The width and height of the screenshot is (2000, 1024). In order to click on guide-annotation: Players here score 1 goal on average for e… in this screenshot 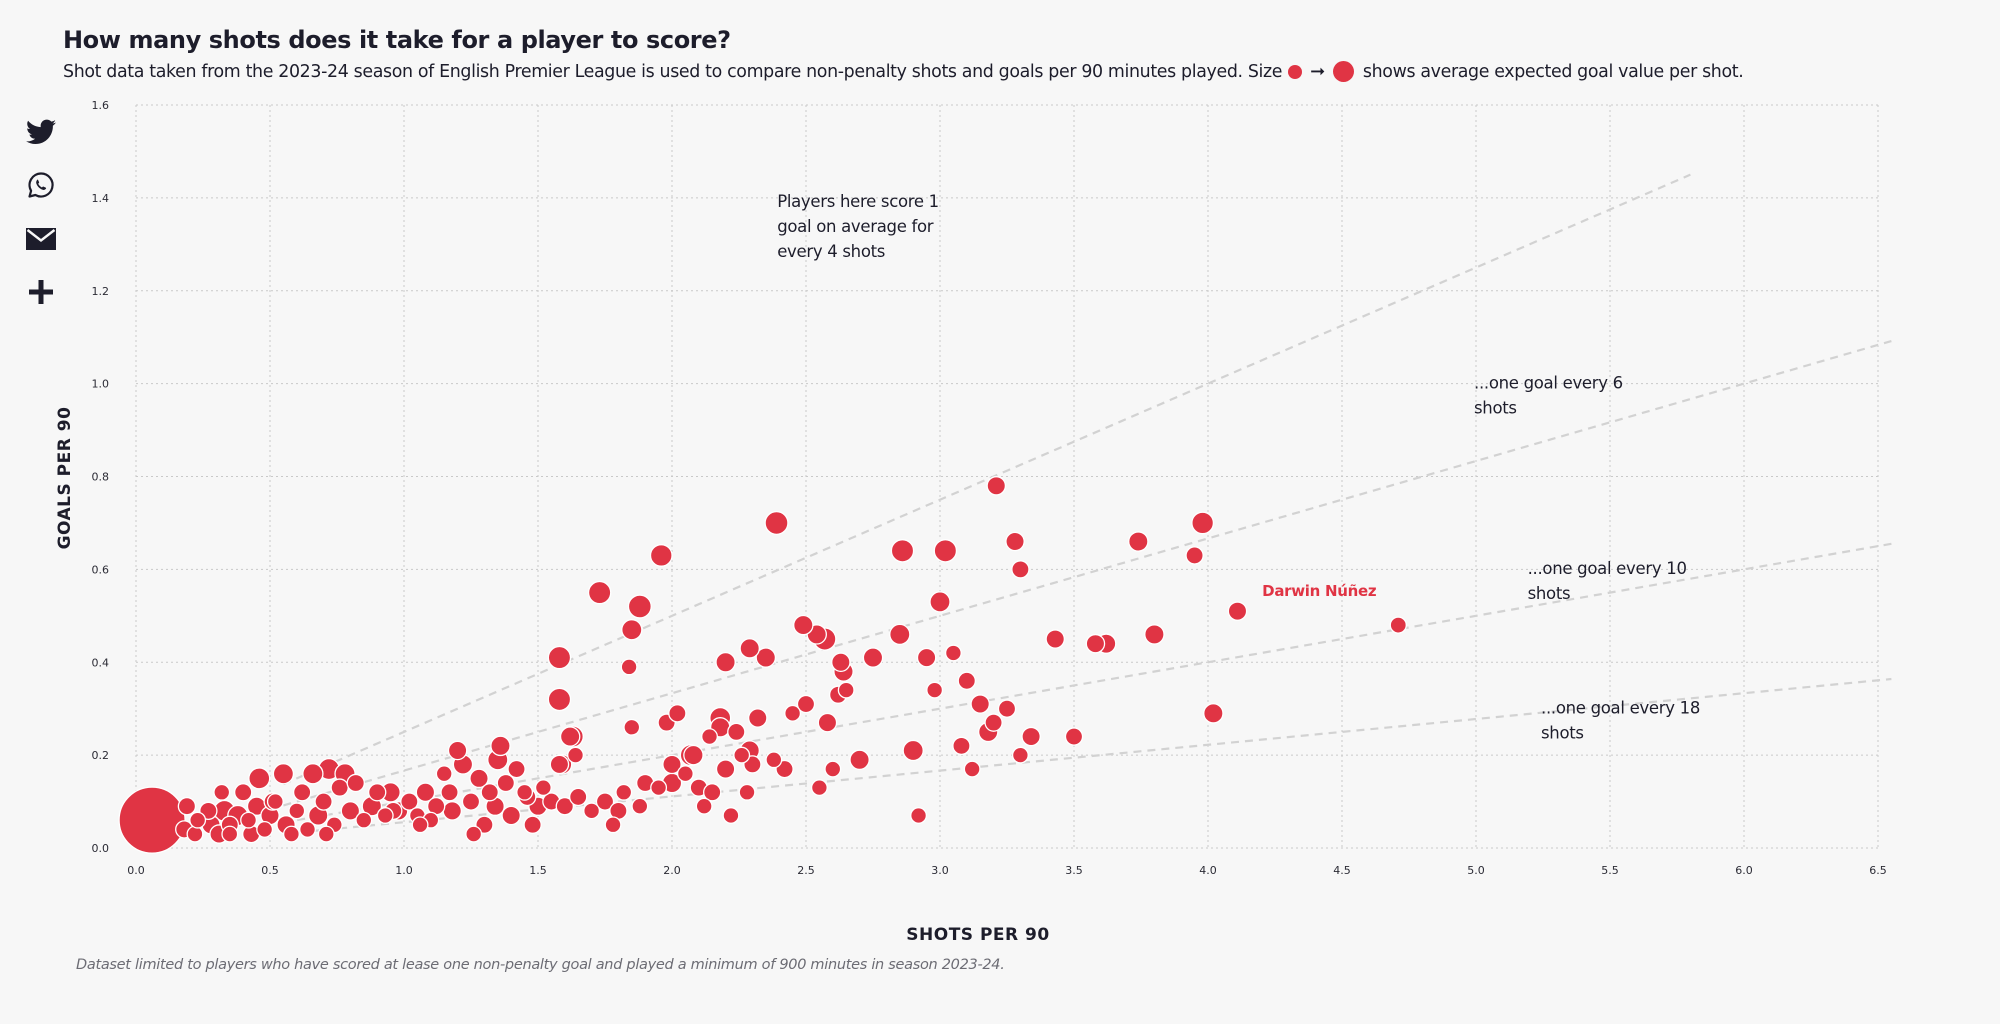, I will do `click(858, 226)`.